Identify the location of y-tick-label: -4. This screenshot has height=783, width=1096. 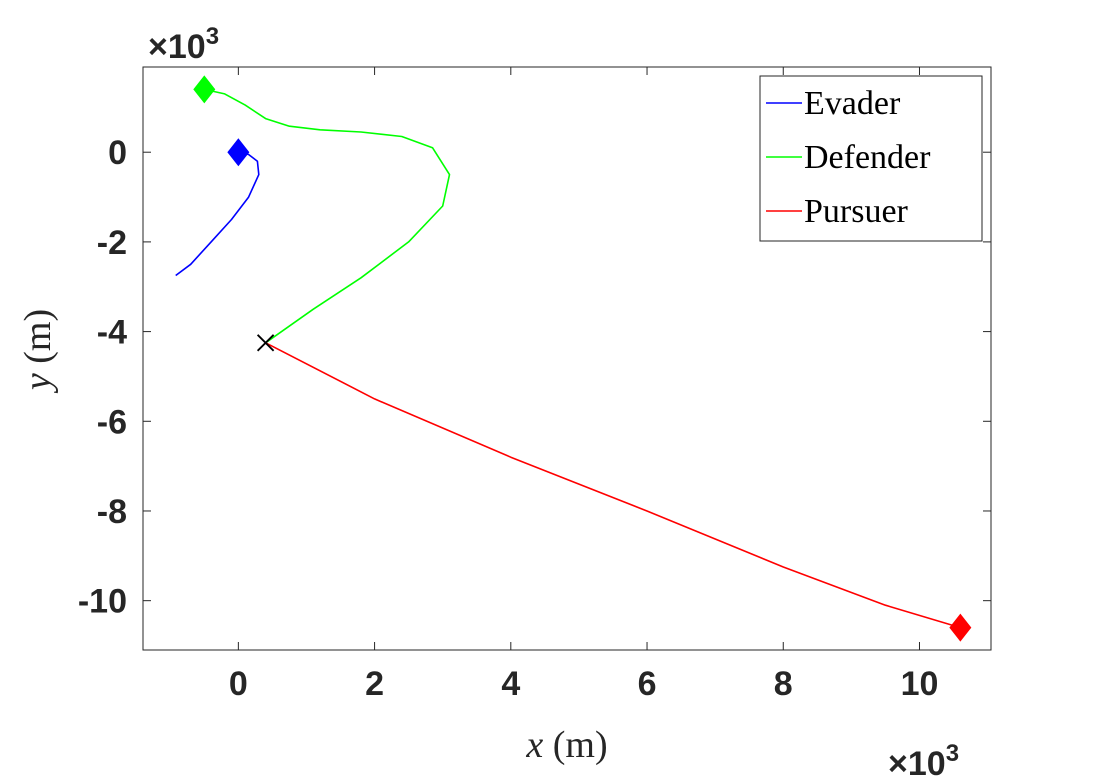
(112, 333).